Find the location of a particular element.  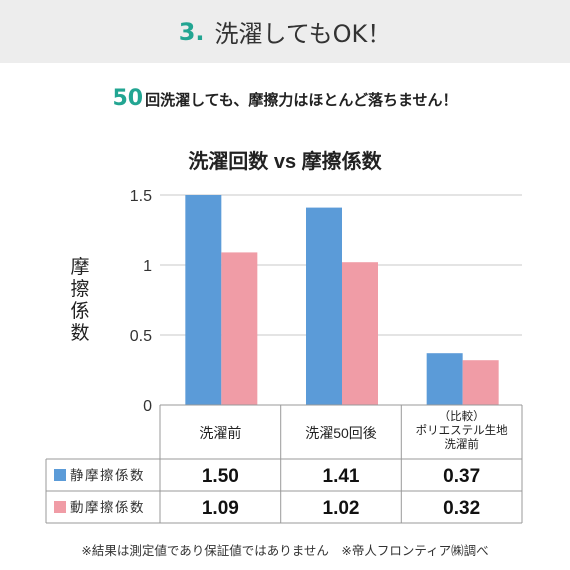

section-title: 洗濯してもOK！ is located at coordinates (303, 34).